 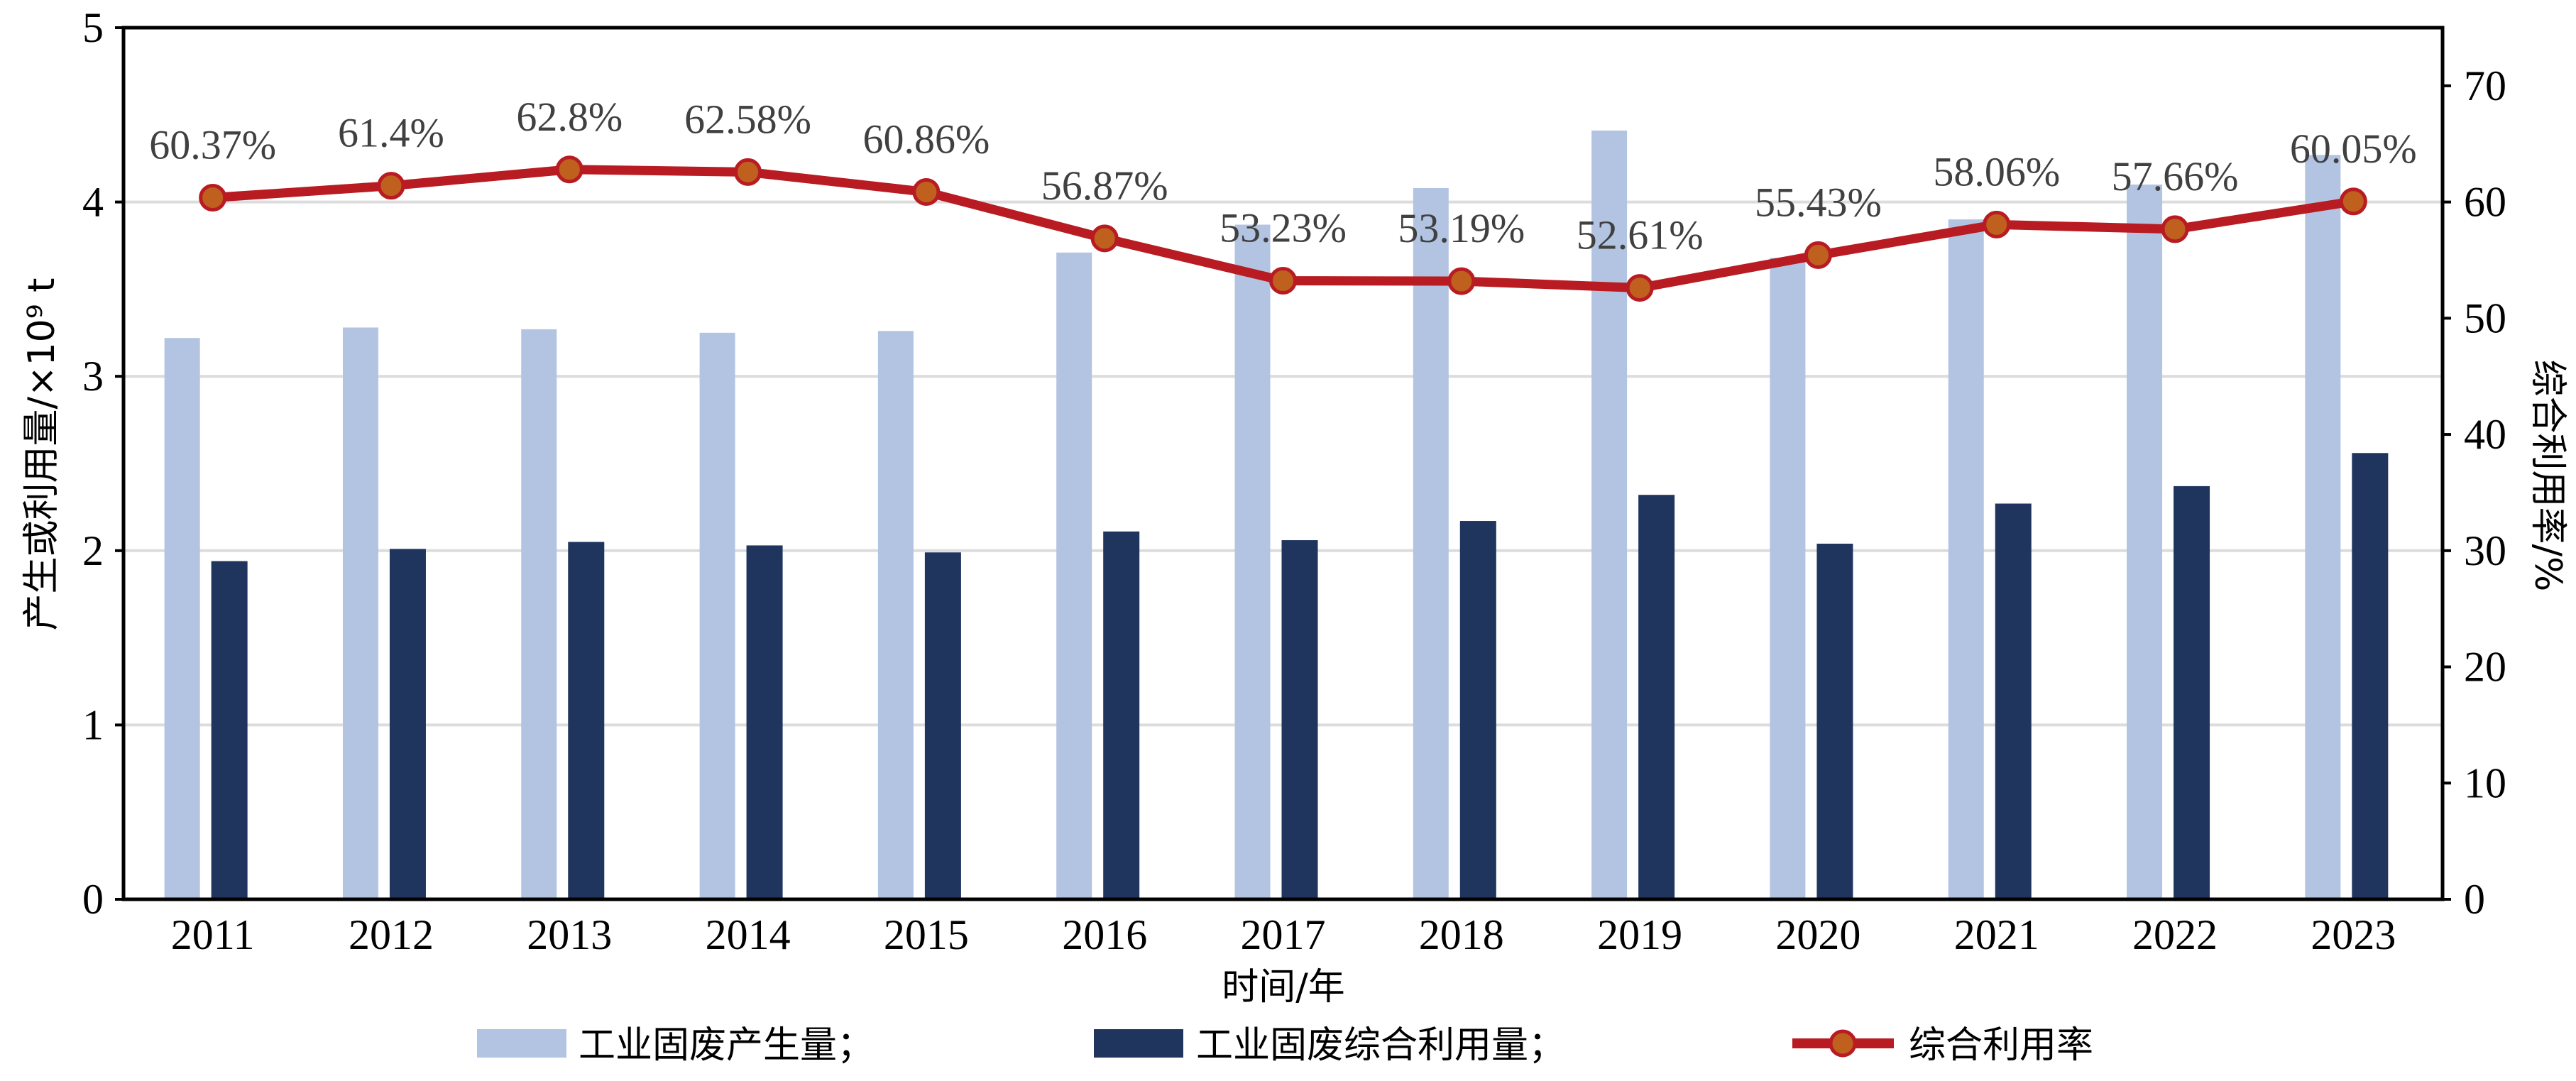 I want to click on rate-data-label: 55.43%, so click(x=1818, y=202).